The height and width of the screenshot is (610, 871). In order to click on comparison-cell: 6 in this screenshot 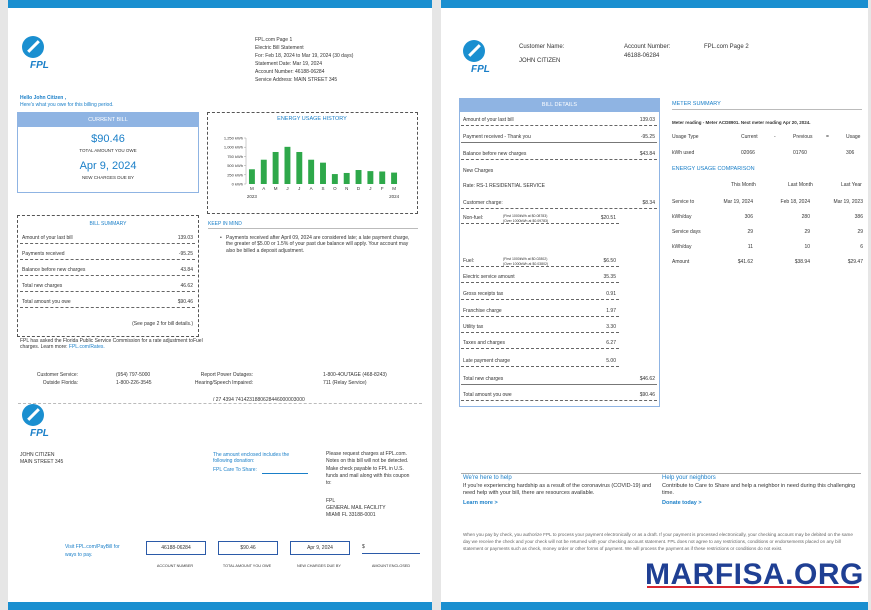, I will do `click(861, 247)`.